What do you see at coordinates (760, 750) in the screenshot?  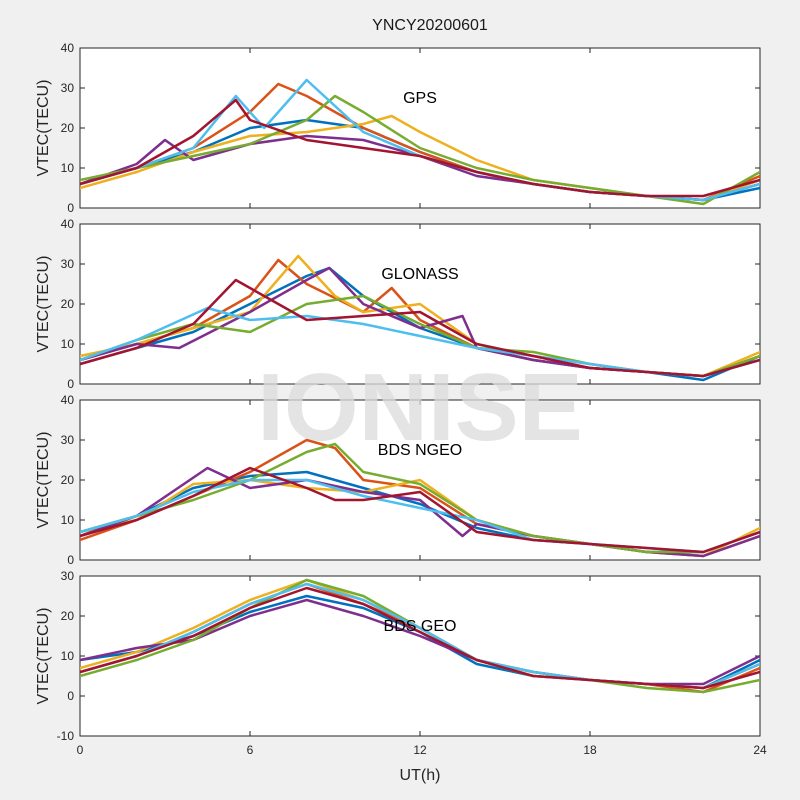 I see `x-tick-label: 24` at bounding box center [760, 750].